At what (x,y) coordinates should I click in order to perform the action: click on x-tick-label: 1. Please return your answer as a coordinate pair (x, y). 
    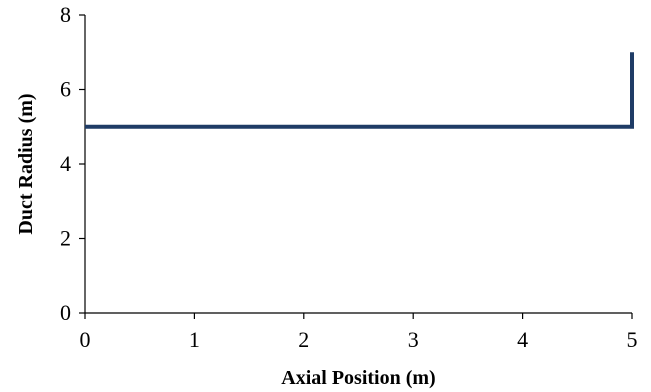
    Looking at the image, I should click on (194, 339).